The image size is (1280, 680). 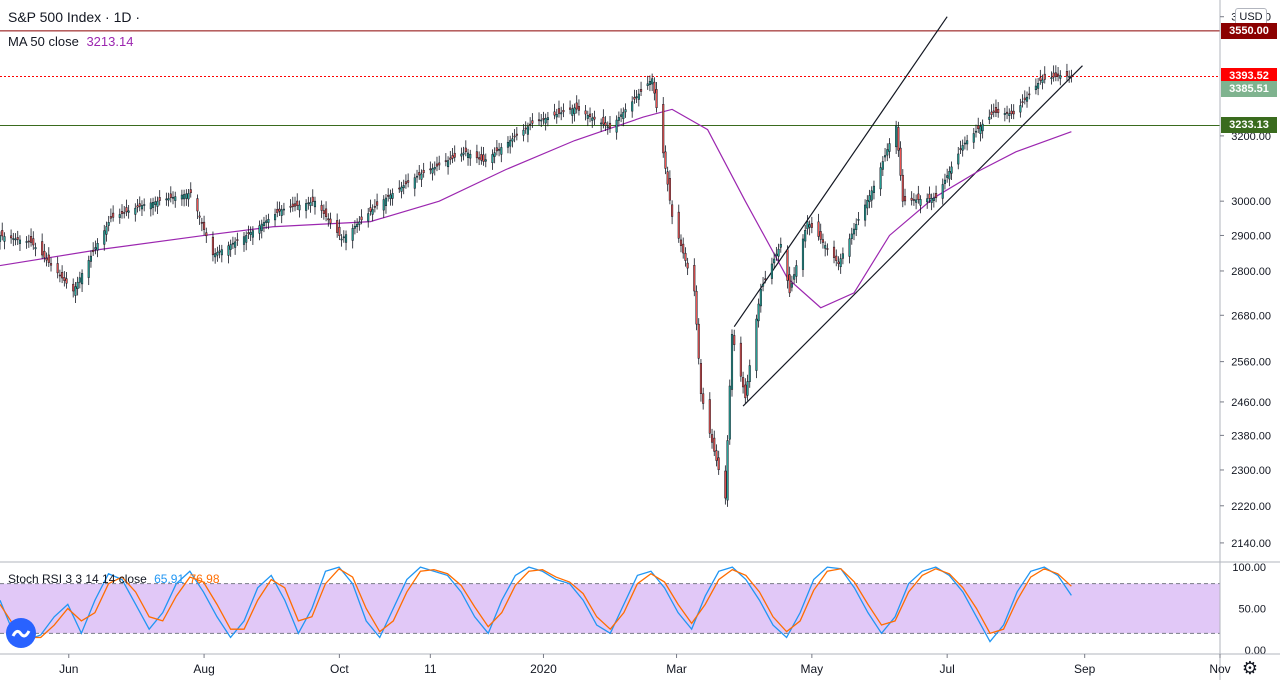 What do you see at coordinates (1255, 651) in the screenshot?
I see `stoch-y-label: 0.00` at bounding box center [1255, 651].